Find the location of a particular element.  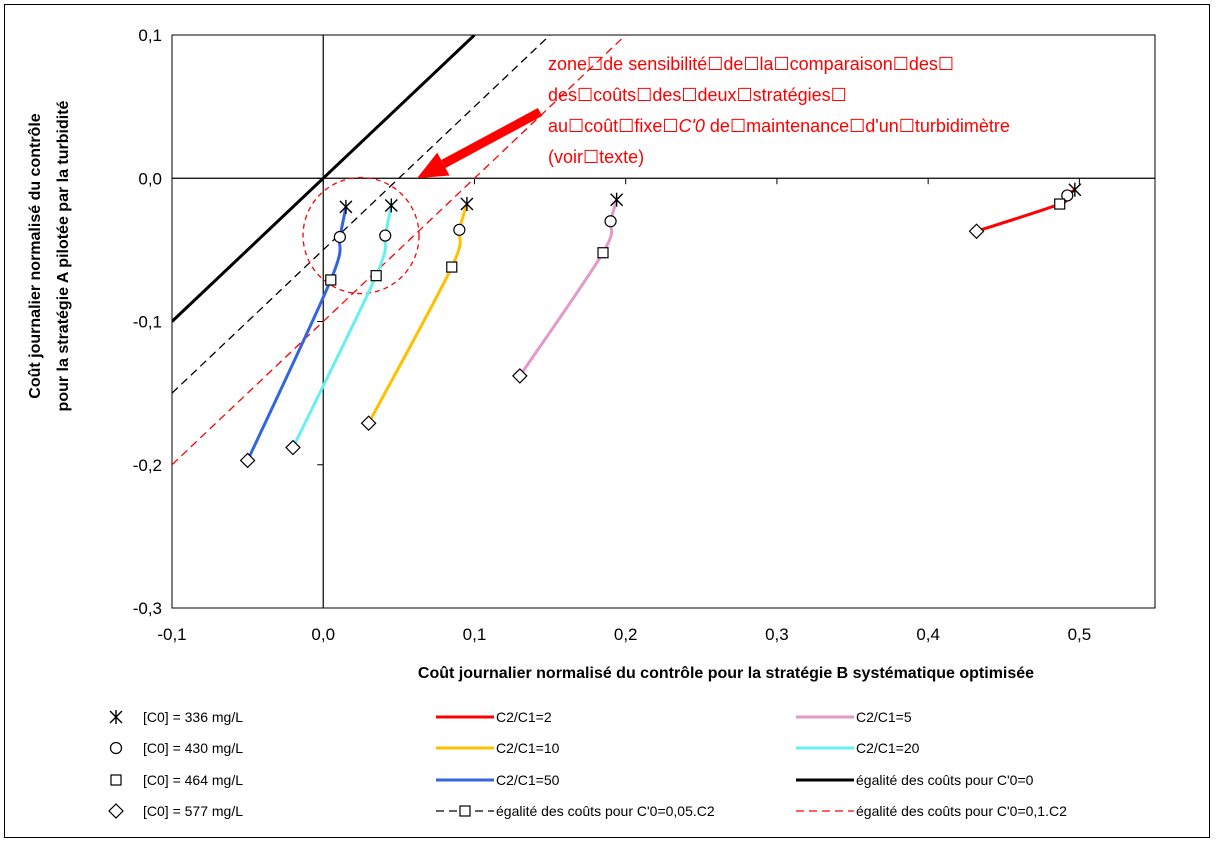

legend-label: C2/C1=2 is located at coordinates (524, 717).